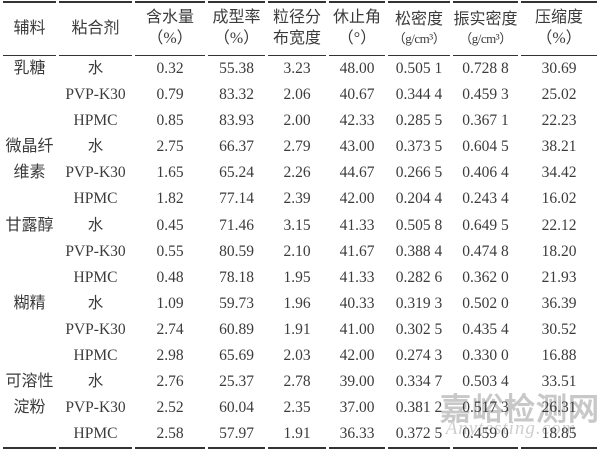  What do you see at coordinates (236, 356) in the screenshot?
I see `value-cell: 65.69` at bounding box center [236, 356].